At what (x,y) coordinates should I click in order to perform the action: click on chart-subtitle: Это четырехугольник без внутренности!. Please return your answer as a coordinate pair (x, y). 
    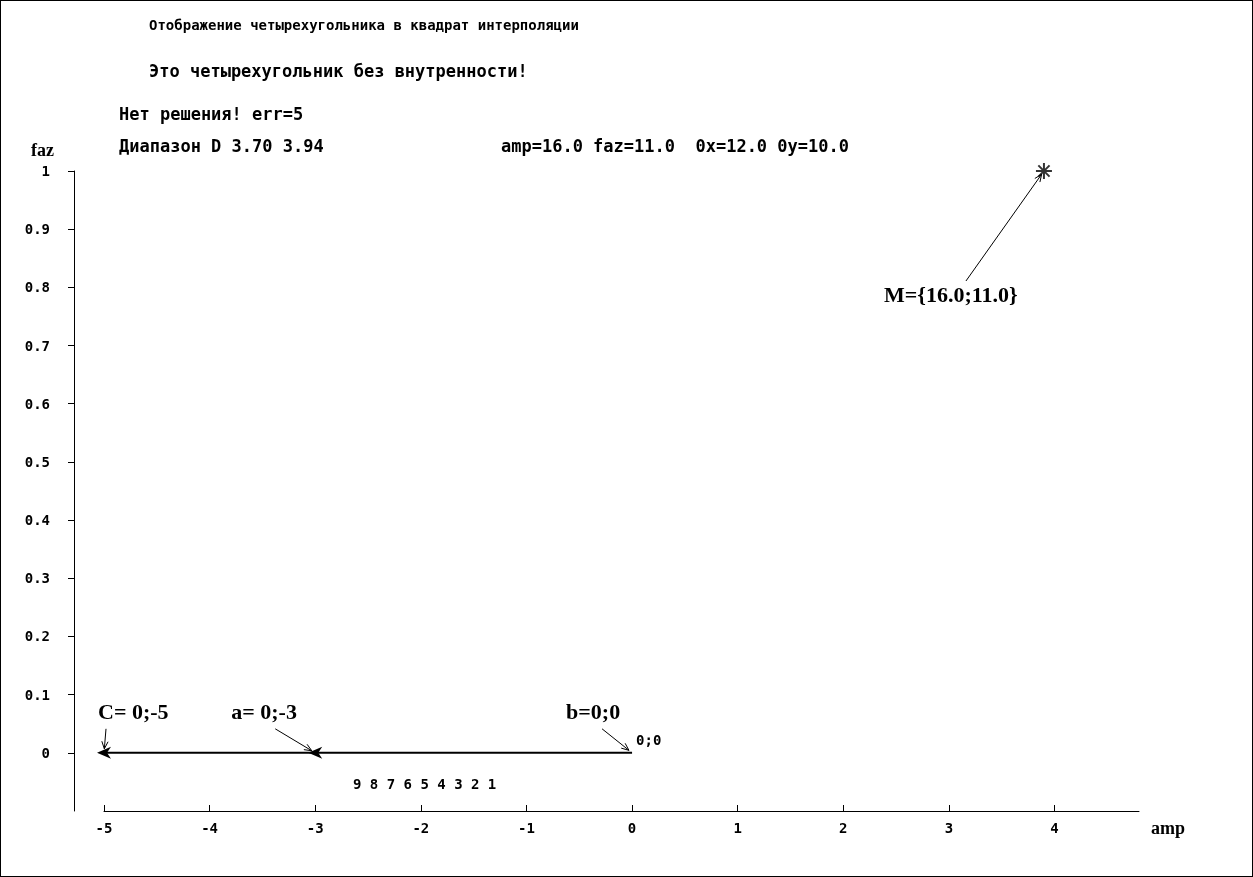
    Looking at the image, I should click on (338, 70).